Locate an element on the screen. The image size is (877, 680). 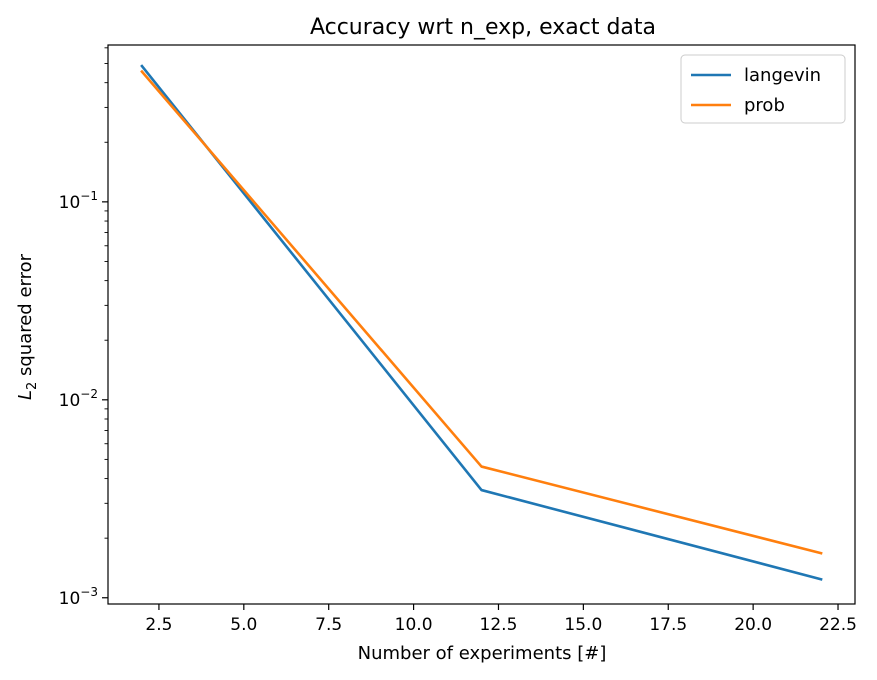
x-tick-label: 2.5 is located at coordinates (158, 625).